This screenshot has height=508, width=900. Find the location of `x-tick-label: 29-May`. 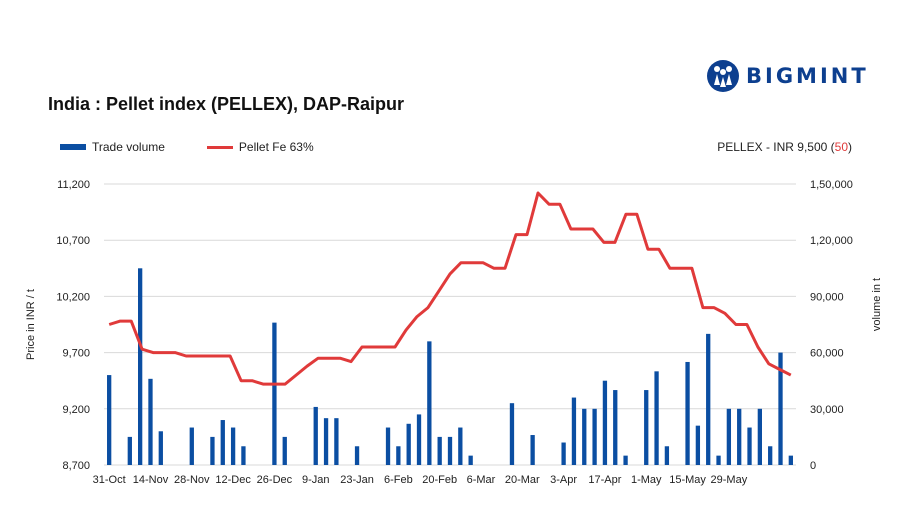

x-tick-label: 29-May is located at coordinates (729, 480).